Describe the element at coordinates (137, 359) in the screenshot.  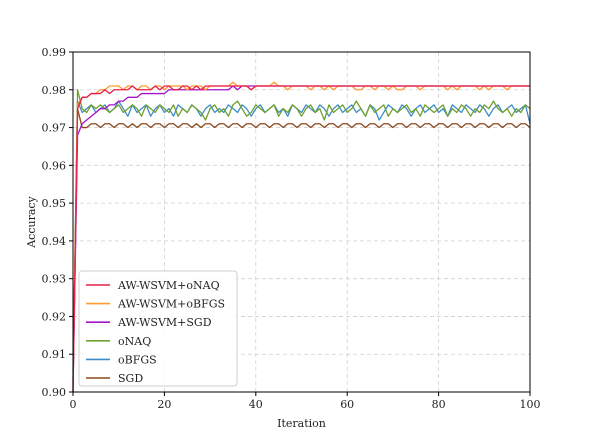
I see `legend-label: oBFGS` at that location.